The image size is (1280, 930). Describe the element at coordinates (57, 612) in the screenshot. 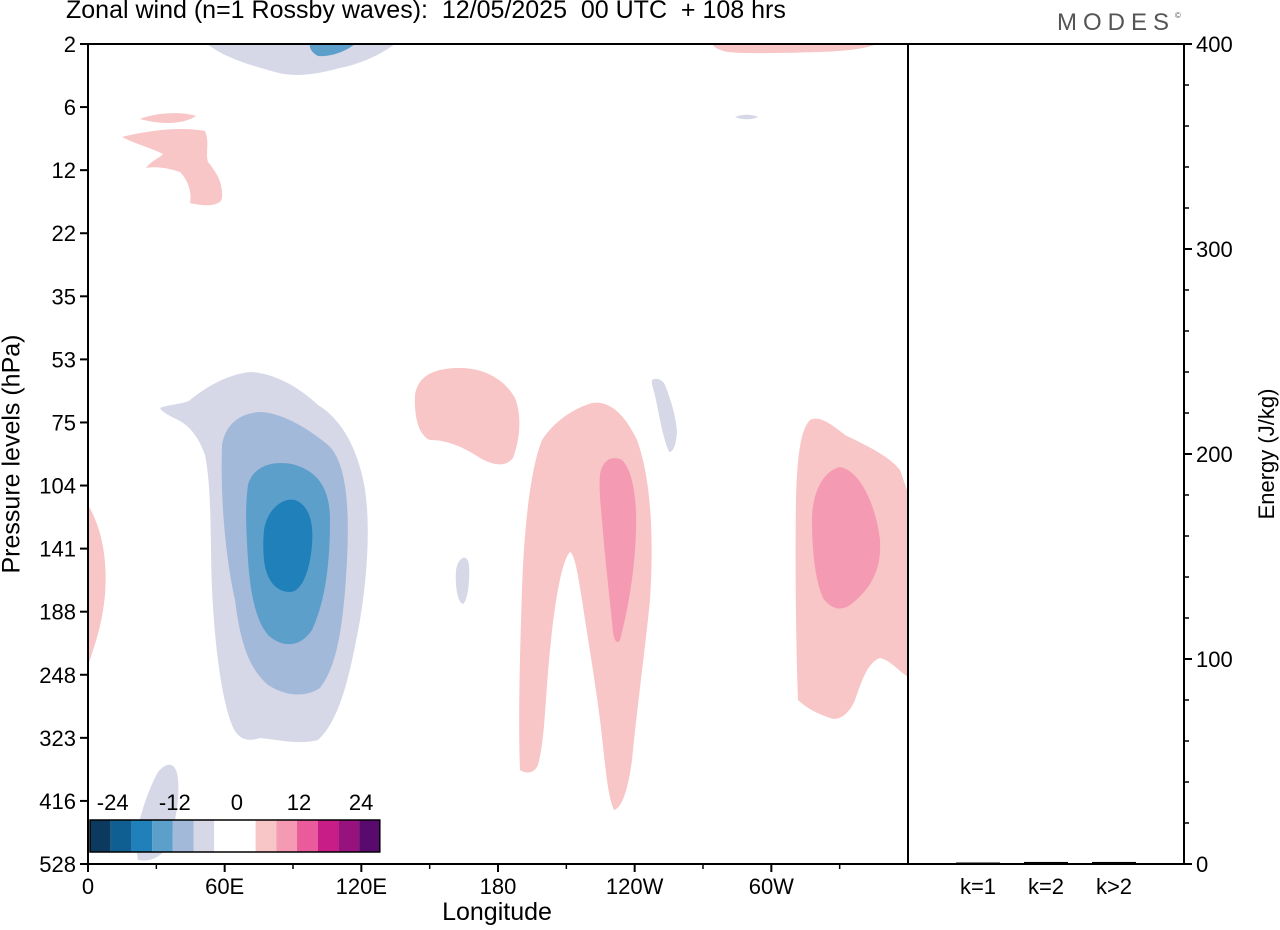

I see `y-tick-label: 188` at that location.